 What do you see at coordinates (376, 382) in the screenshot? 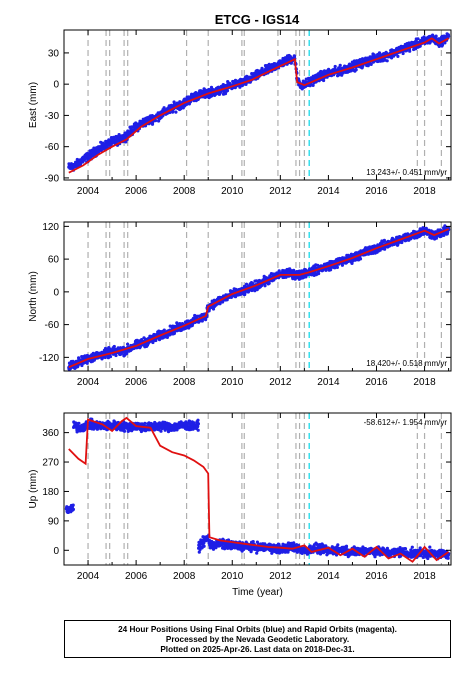
I see `north-x-tick-label-6: 2016` at bounding box center [376, 382].